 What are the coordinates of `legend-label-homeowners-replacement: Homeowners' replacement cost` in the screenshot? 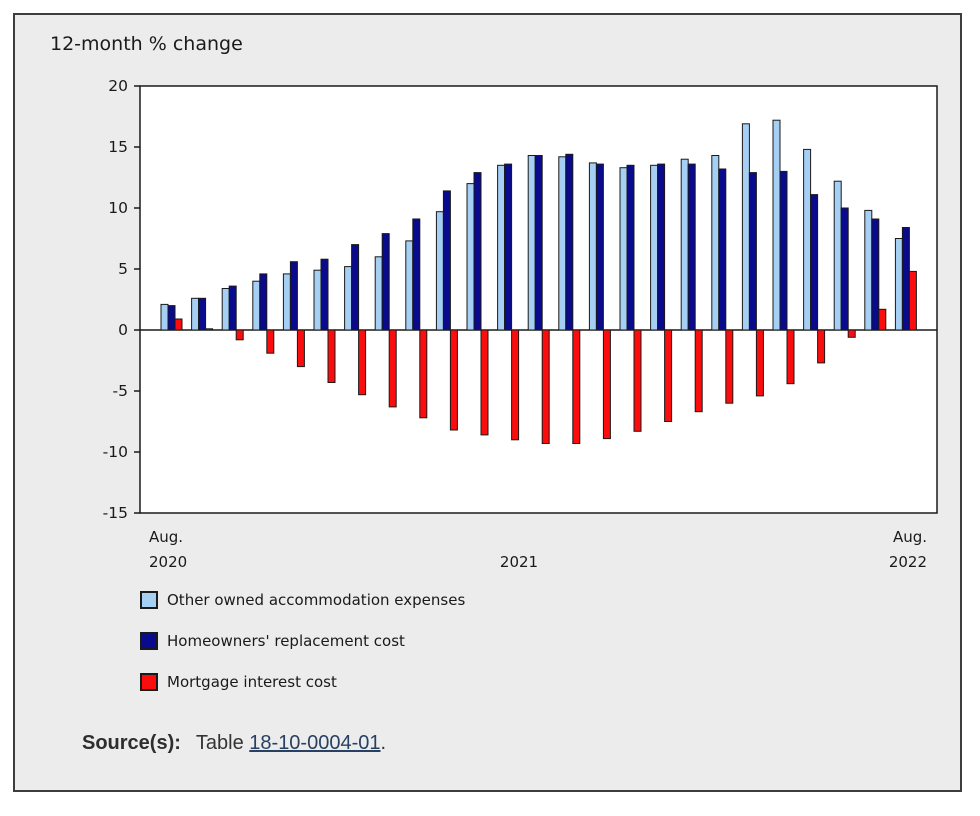 It's located at (286, 641).